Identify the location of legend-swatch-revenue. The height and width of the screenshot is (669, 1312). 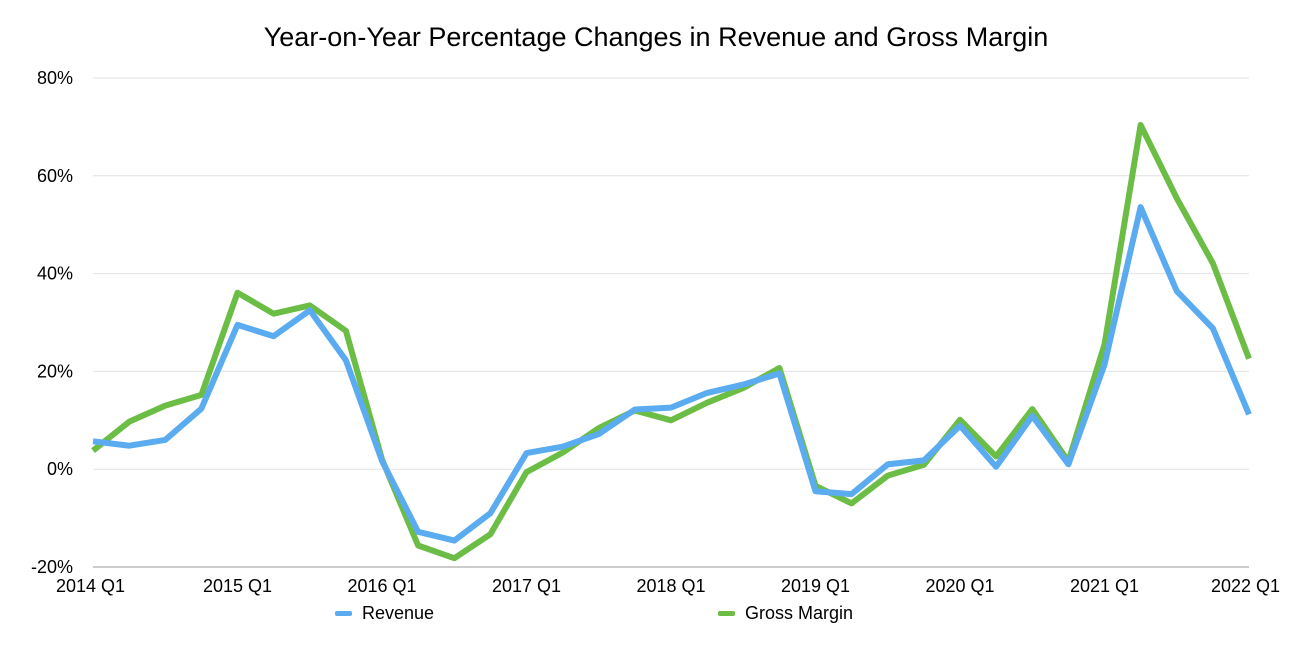
(343, 613).